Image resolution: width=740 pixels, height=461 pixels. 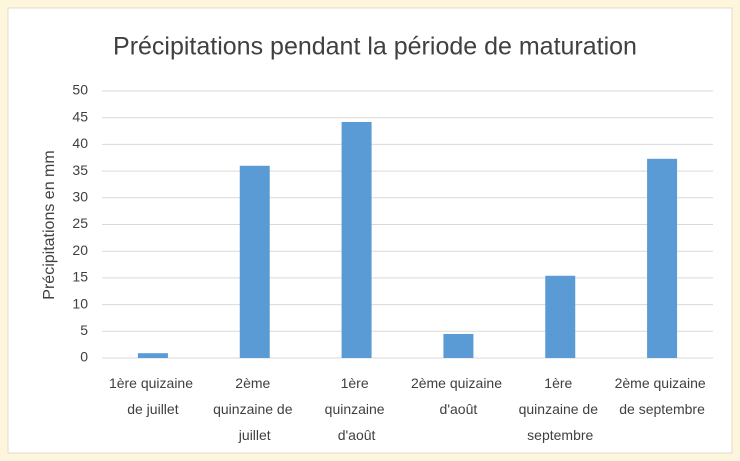 What do you see at coordinates (80, 303) in the screenshot?
I see `y-tick-label: 10` at bounding box center [80, 303].